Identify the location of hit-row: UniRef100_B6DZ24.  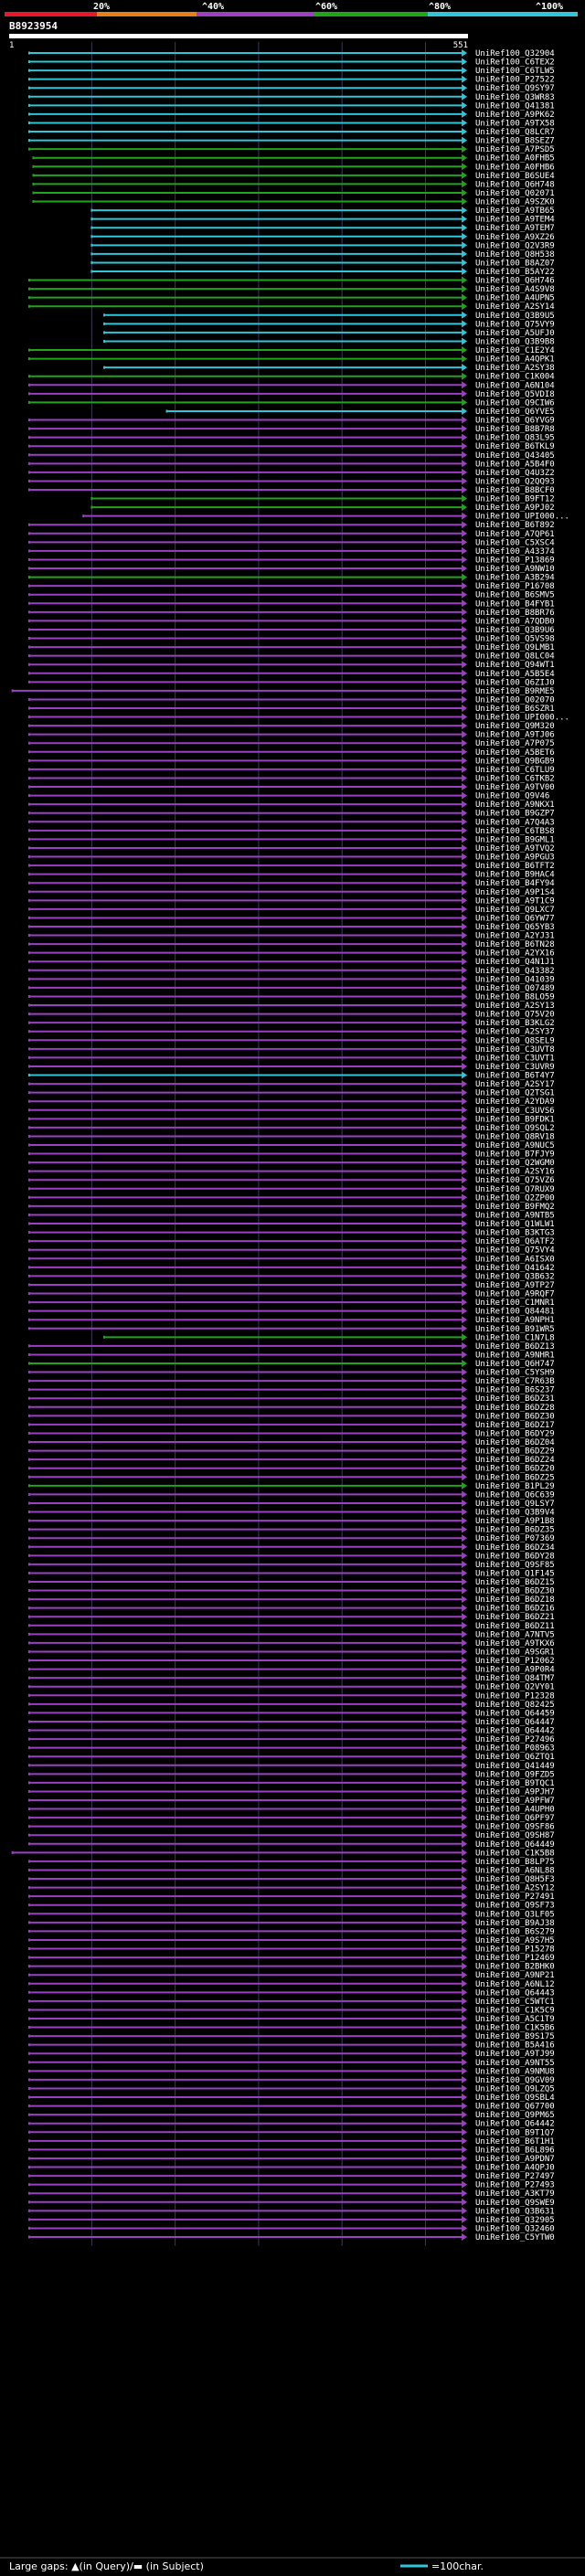
(291, 1460).